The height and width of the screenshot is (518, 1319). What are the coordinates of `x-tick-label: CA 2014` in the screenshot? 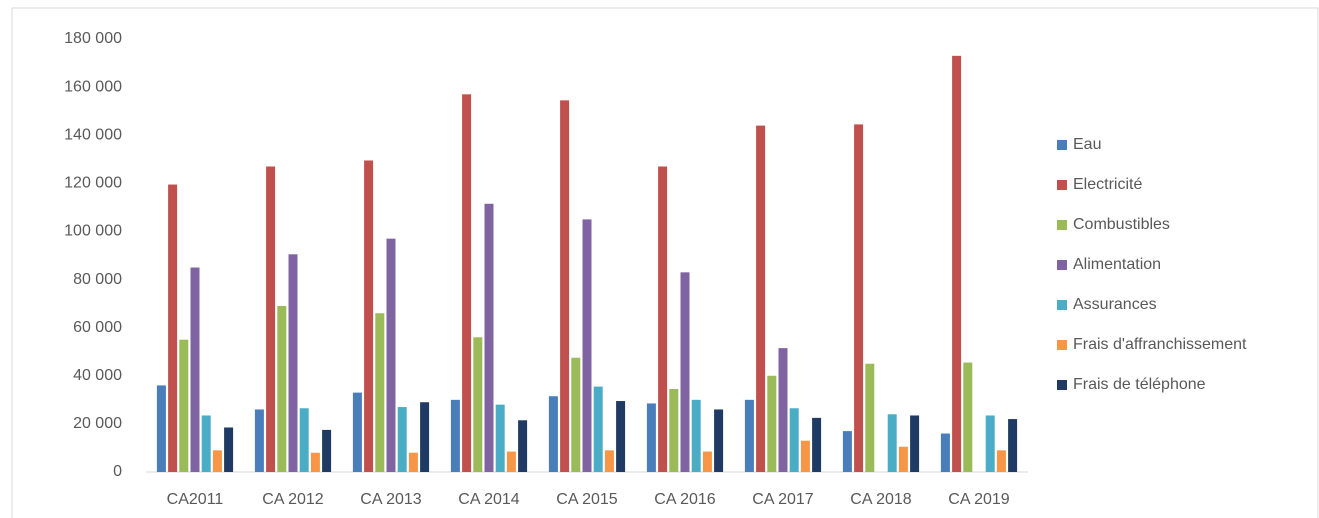 It's located at (488, 499).